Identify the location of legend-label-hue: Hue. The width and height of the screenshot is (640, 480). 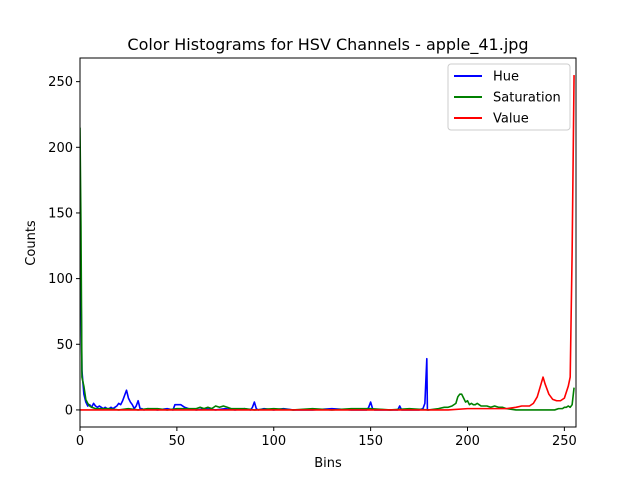
(506, 77).